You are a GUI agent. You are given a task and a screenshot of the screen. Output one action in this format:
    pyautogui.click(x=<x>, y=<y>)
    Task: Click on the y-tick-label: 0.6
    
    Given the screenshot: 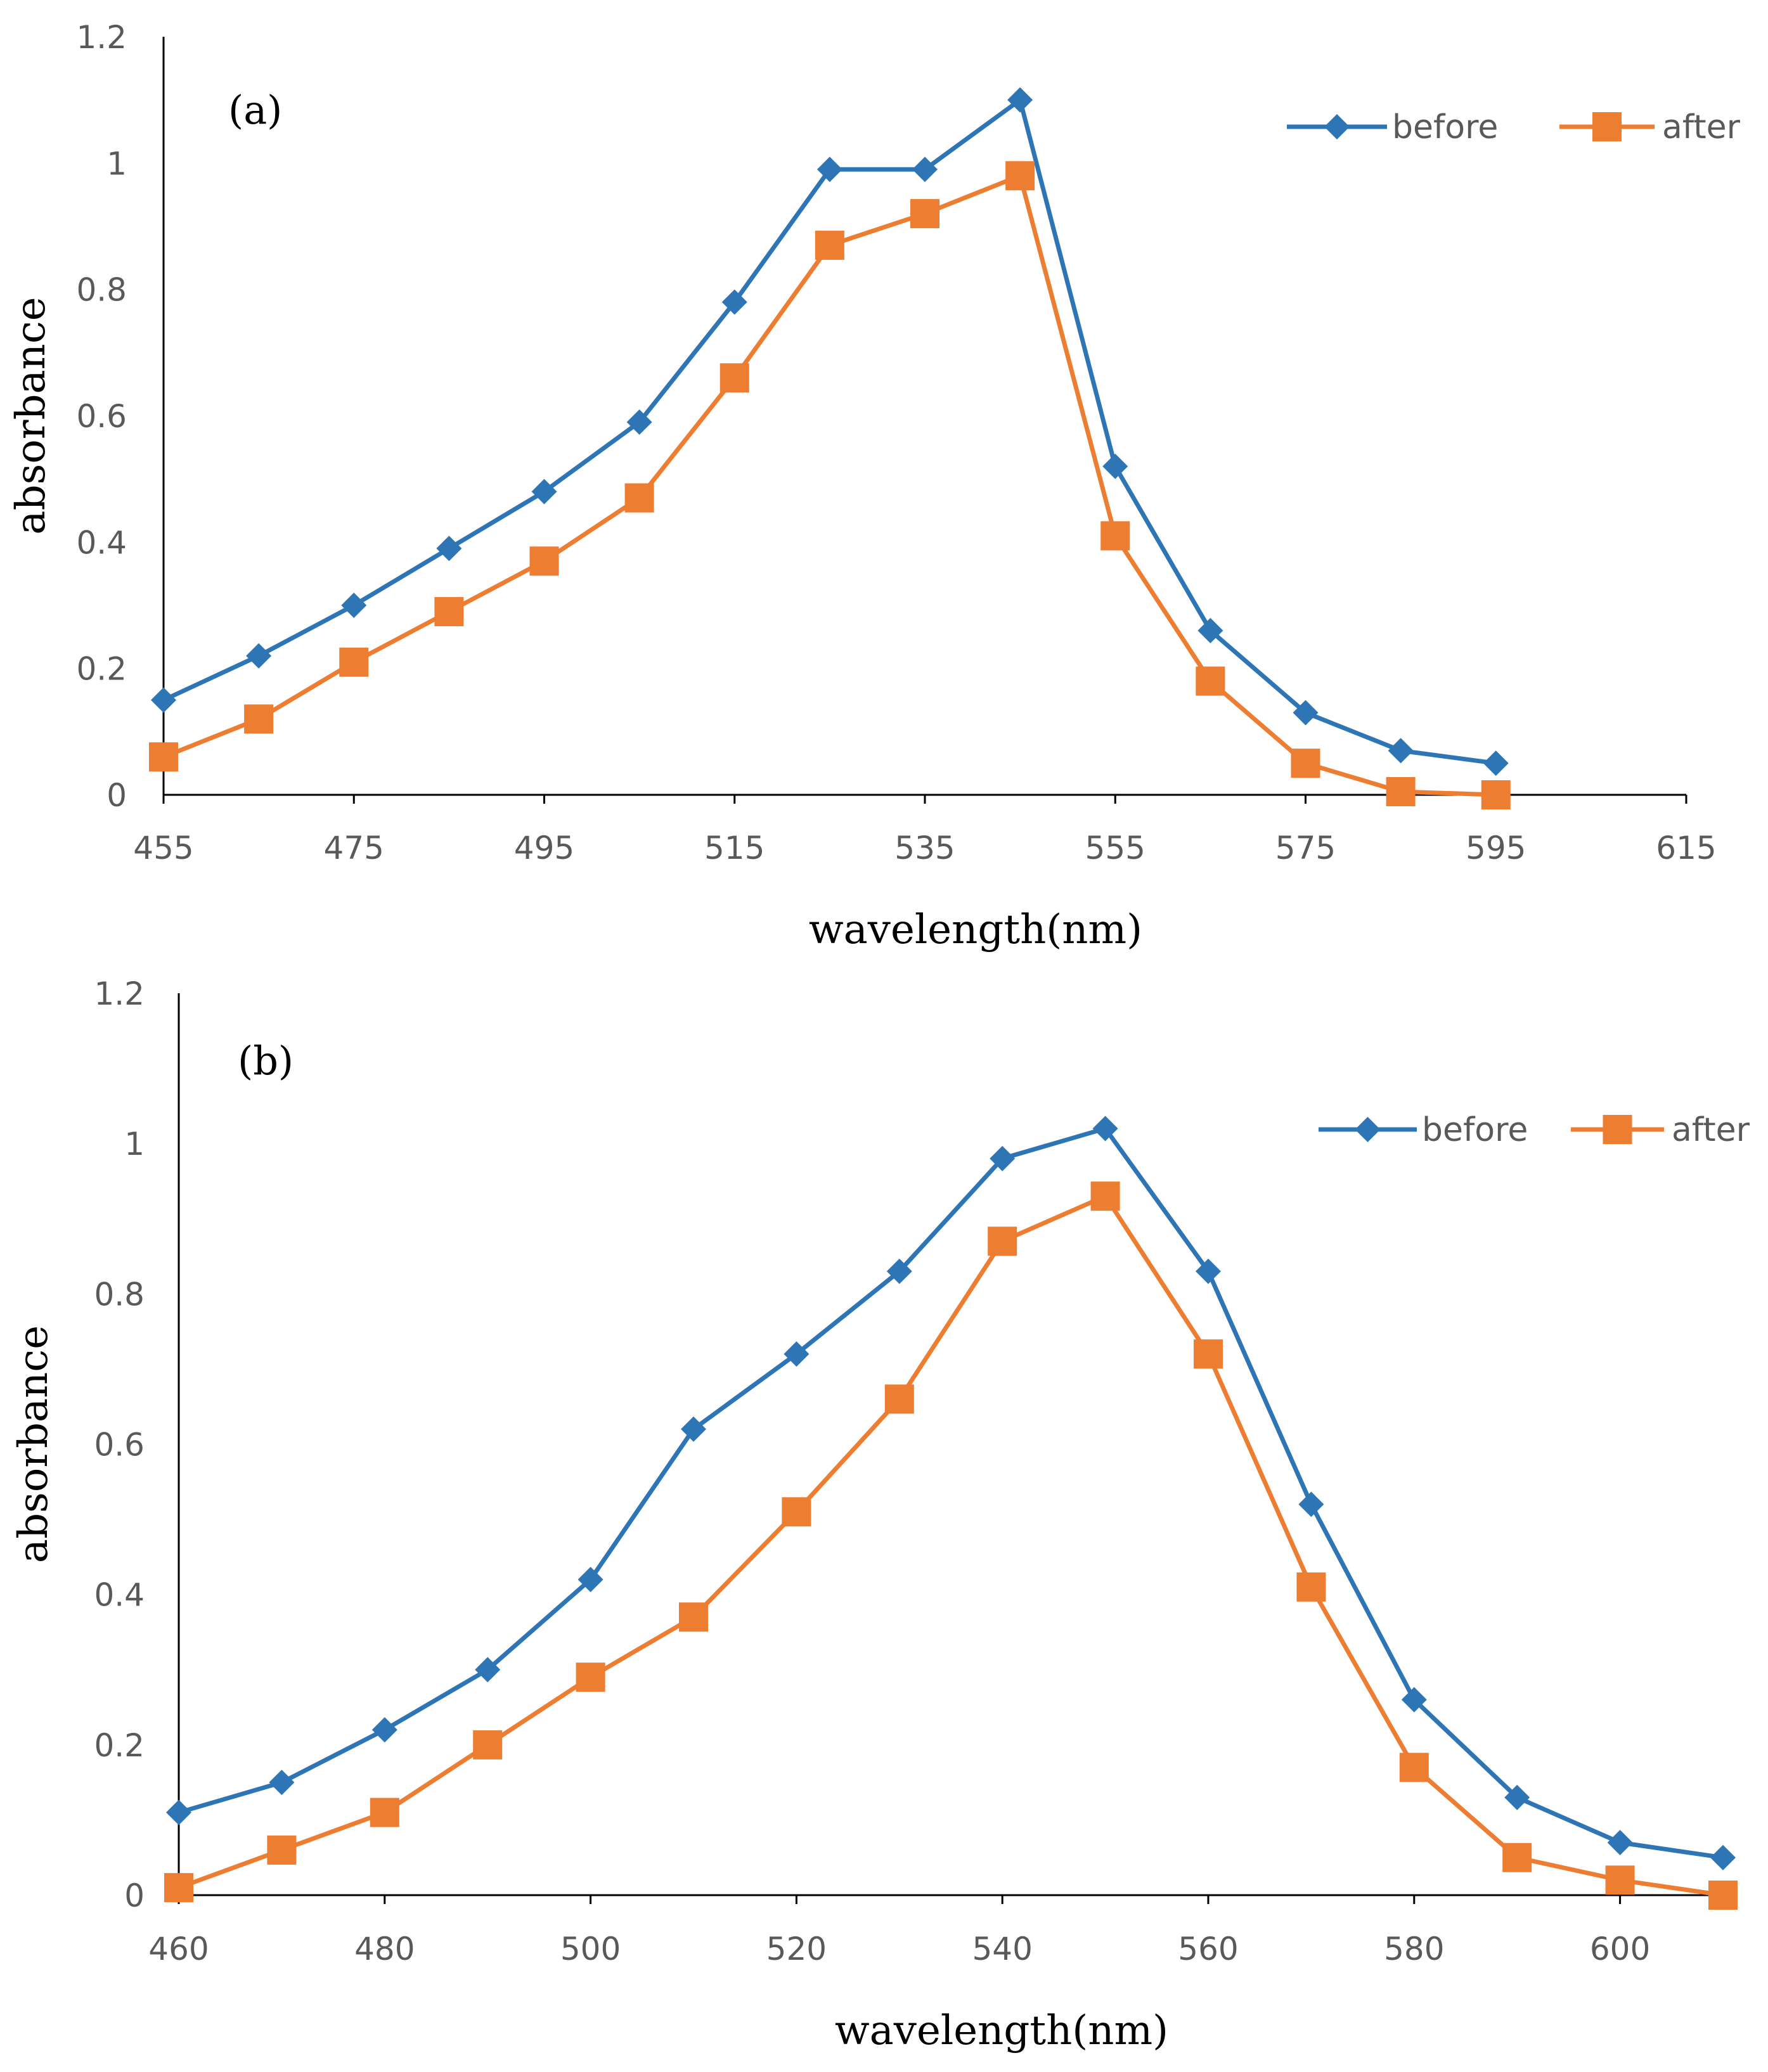 What is the action you would take?
    pyautogui.click(x=119, y=1445)
    